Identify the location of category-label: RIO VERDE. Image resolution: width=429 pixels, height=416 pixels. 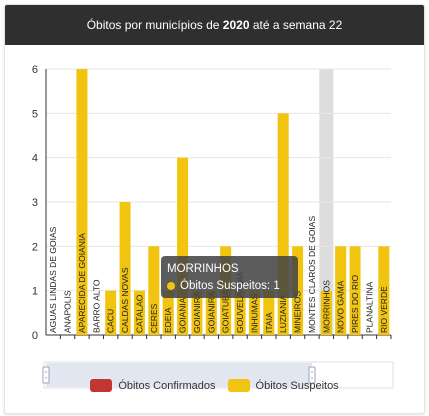
(384, 309).